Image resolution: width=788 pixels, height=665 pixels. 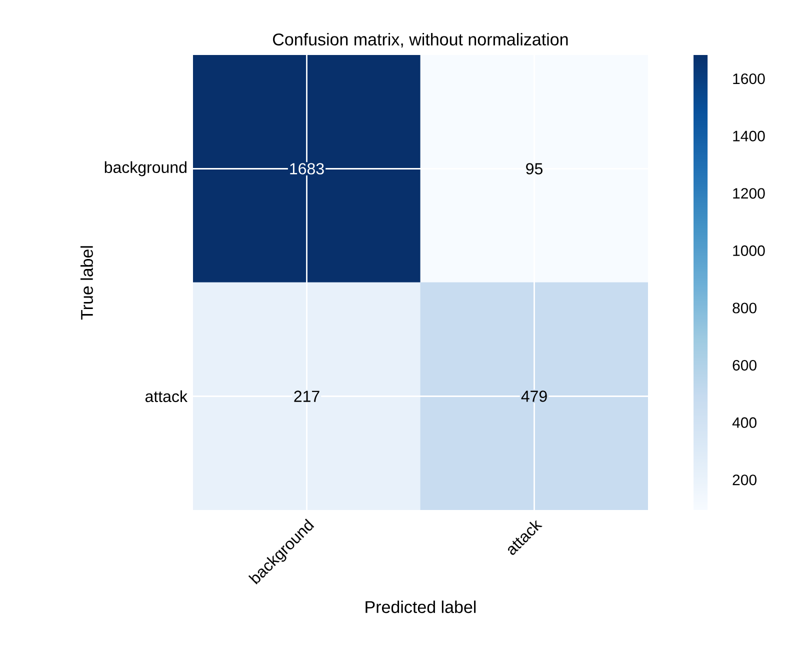 What do you see at coordinates (534, 168) in the screenshot?
I see `data-label: 95` at bounding box center [534, 168].